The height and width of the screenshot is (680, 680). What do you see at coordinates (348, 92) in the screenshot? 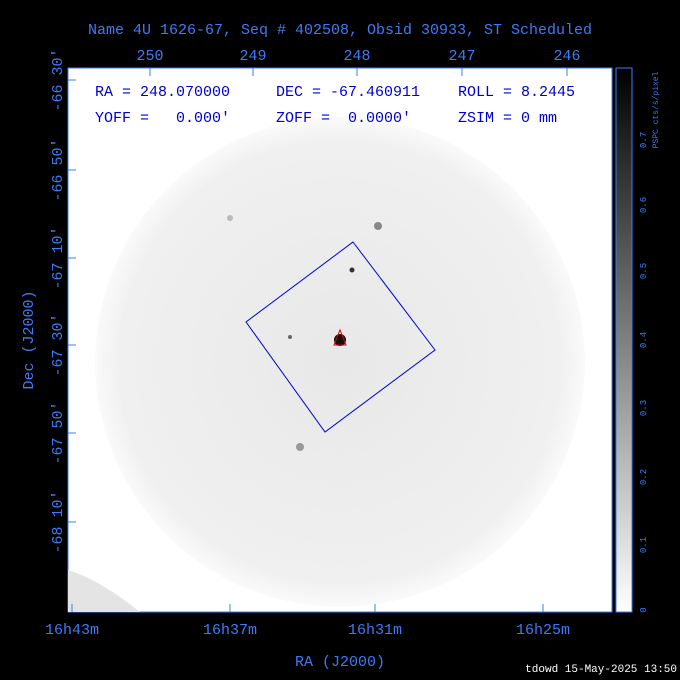
I see `info: DEC = -67.460911` at bounding box center [348, 92].